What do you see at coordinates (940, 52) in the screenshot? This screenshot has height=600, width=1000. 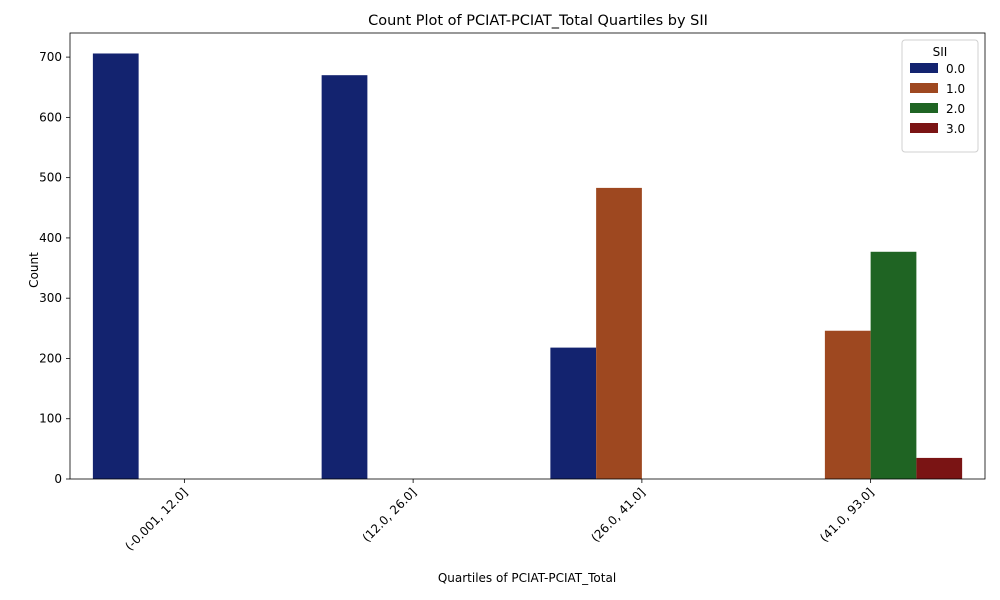 I see `legend-title: SII` at bounding box center [940, 52].